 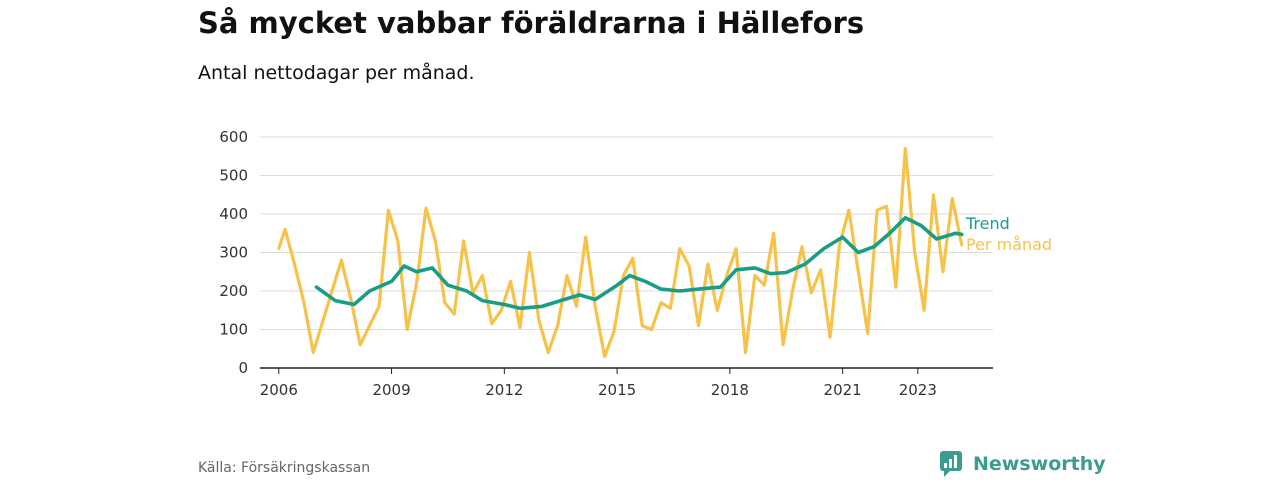 I want to click on y-tick-400: 400, so click(x=233, y=214).